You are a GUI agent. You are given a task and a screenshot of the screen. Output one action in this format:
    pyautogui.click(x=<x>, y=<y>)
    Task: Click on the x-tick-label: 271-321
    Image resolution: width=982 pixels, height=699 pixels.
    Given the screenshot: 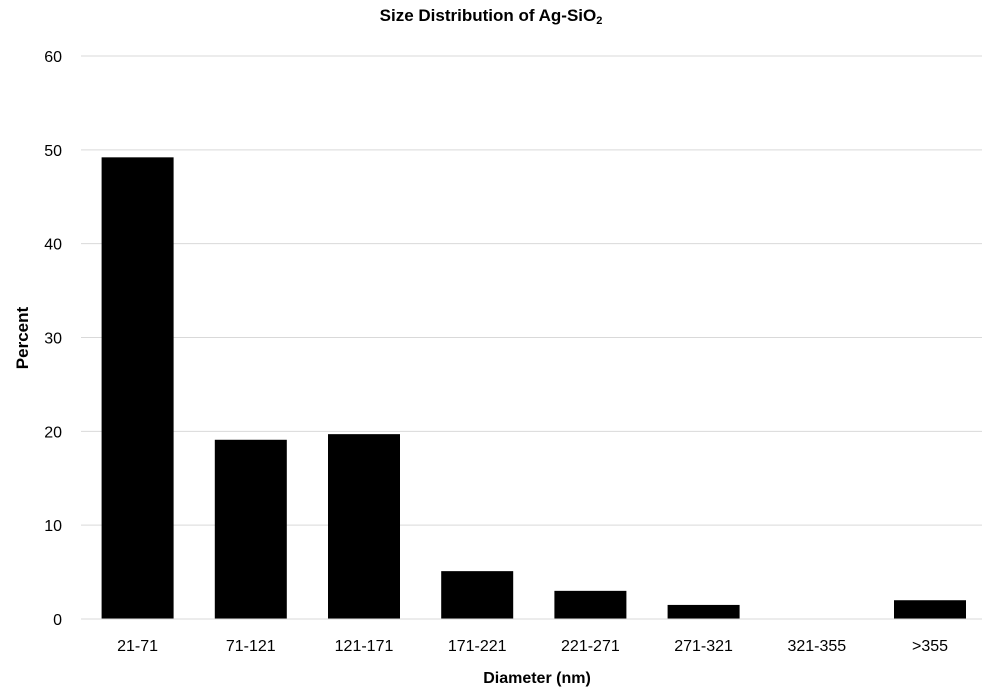 What is the action you would take?
    pyautogui.click(x=703, y=646)
    